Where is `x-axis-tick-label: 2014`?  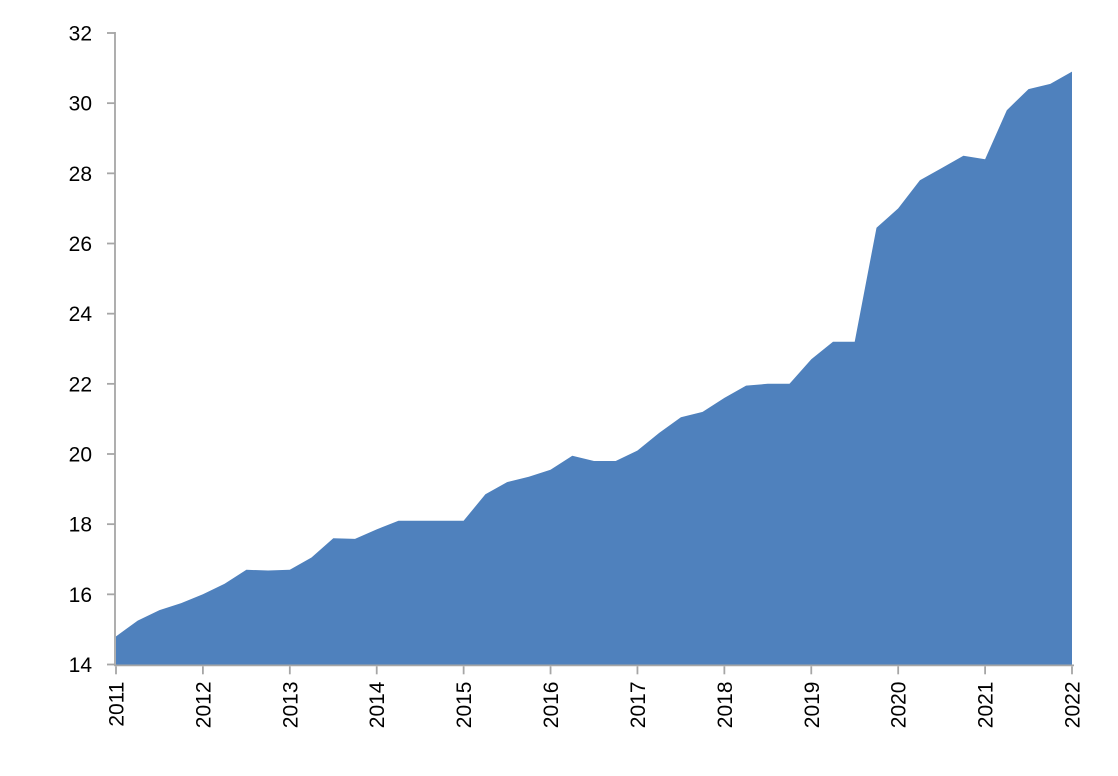 x-axis-tick-label: 2014 is located at coordinates (377, 704).